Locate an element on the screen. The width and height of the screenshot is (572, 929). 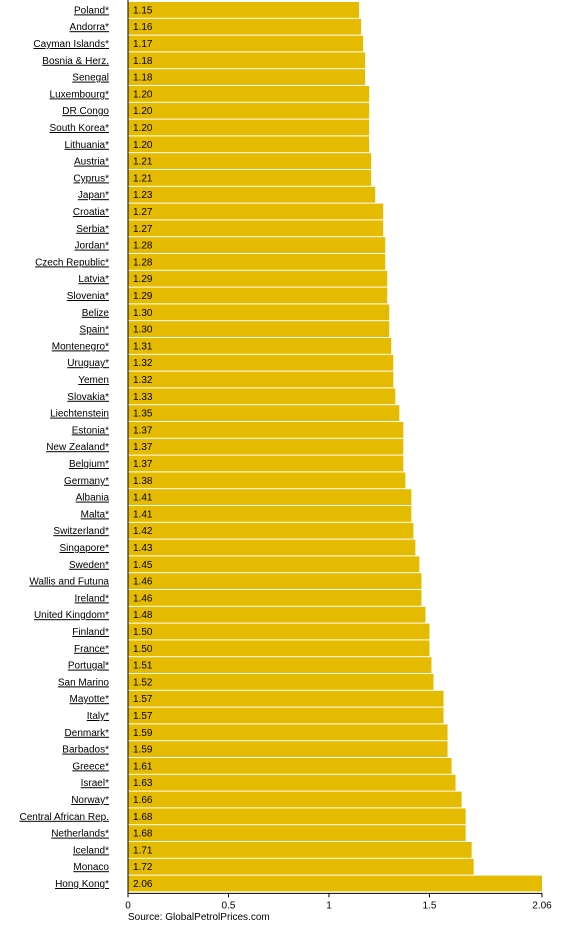
category-label: Austria* is located at coordinates (91, 162).